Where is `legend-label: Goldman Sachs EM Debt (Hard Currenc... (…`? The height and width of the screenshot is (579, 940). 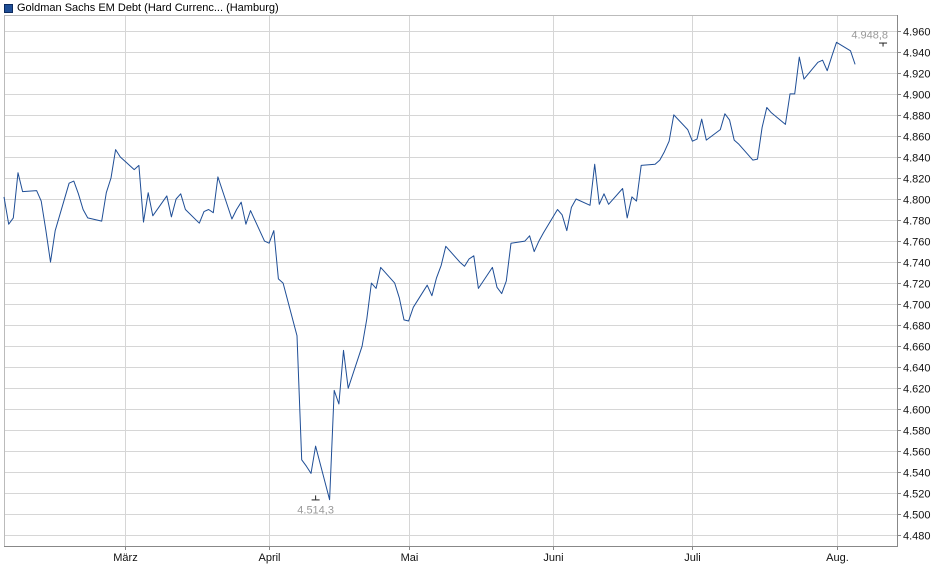 legend-label: Goldman Sachs EM Debt (Hard Currenc... (… is located at coordinates (148, 8).